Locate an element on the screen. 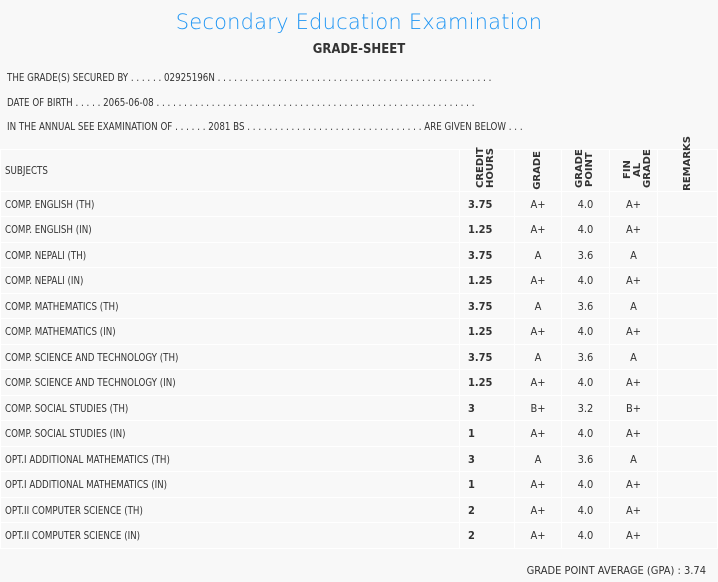 This screenshot has width=718, height=582. col-grade: GRADE is located at coordinates (538, 170).